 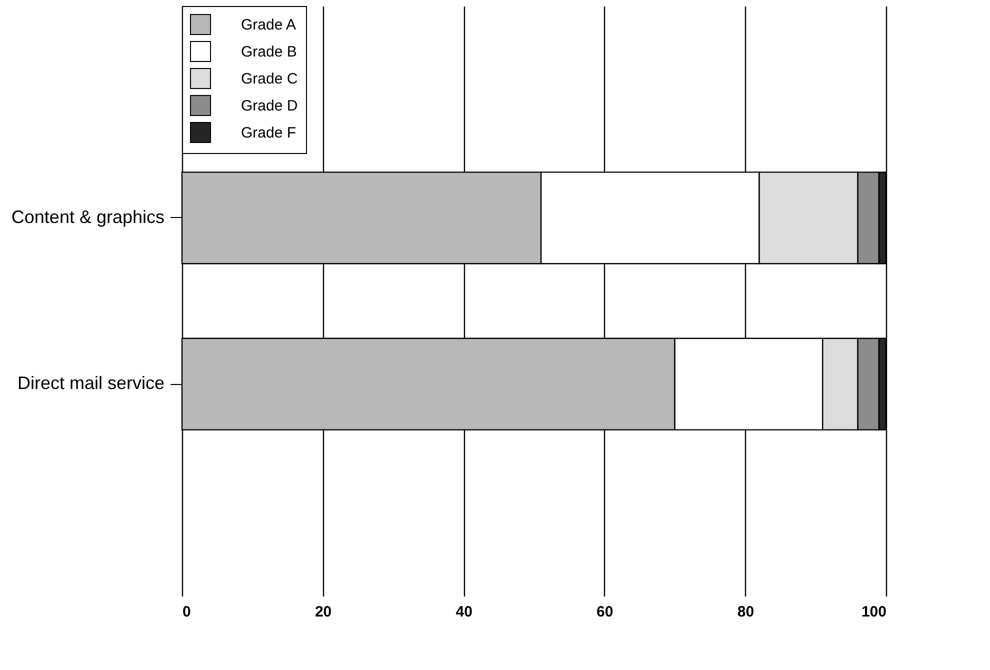 What do you see at coordinates (87, 216) in the screenshot?
I see `y-tick-label: Content & graphics` at bounding box center [87, 216].